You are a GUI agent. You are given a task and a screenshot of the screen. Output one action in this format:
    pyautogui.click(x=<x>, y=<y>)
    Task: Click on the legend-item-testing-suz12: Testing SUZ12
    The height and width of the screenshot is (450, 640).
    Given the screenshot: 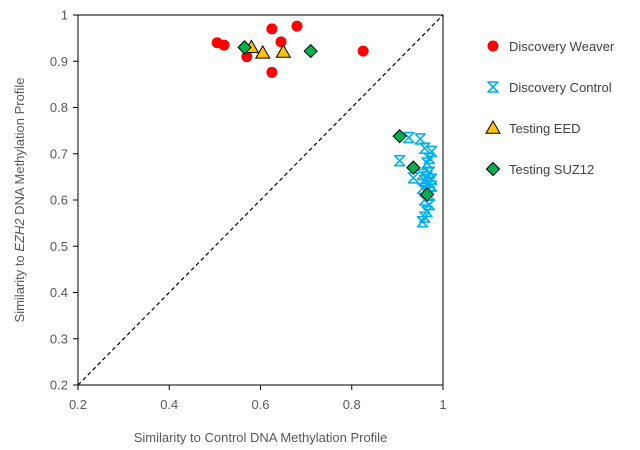 What is the action you would take?
    pyautogui.click(x=539, y=169)
    